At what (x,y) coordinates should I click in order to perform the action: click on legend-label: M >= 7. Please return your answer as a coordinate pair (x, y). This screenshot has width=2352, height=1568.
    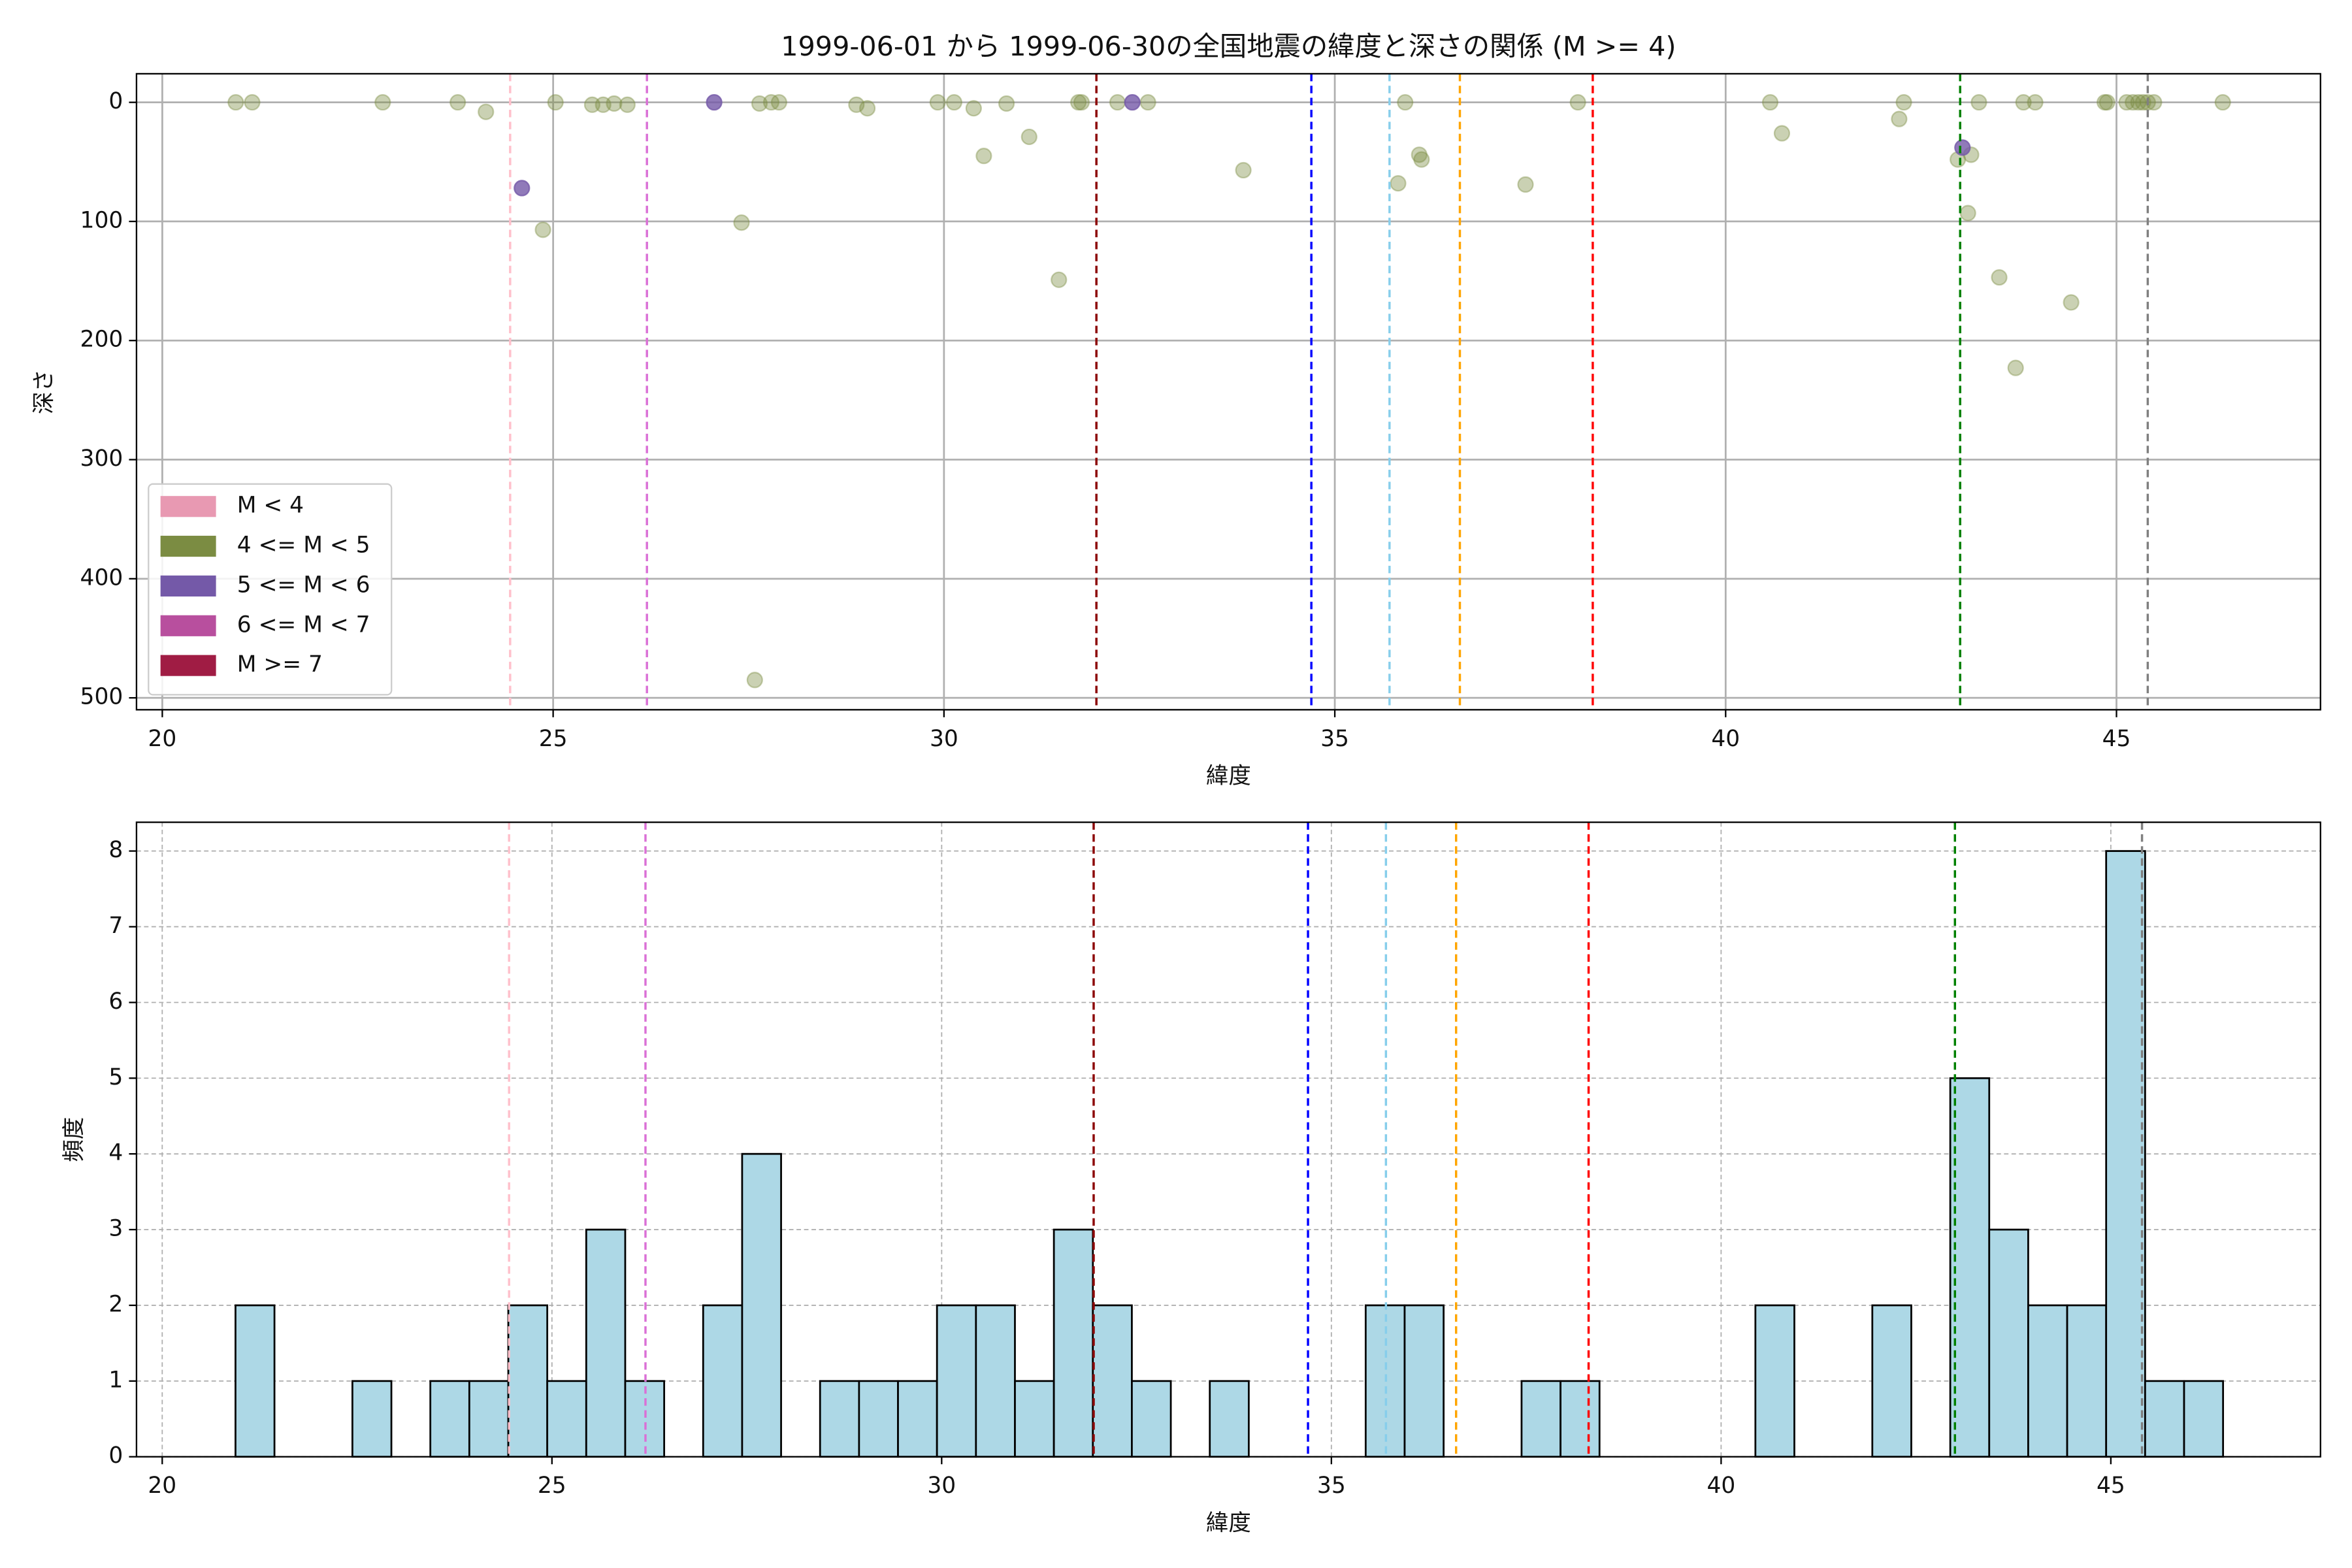
    Looking at the image, I should click on (280, 664).